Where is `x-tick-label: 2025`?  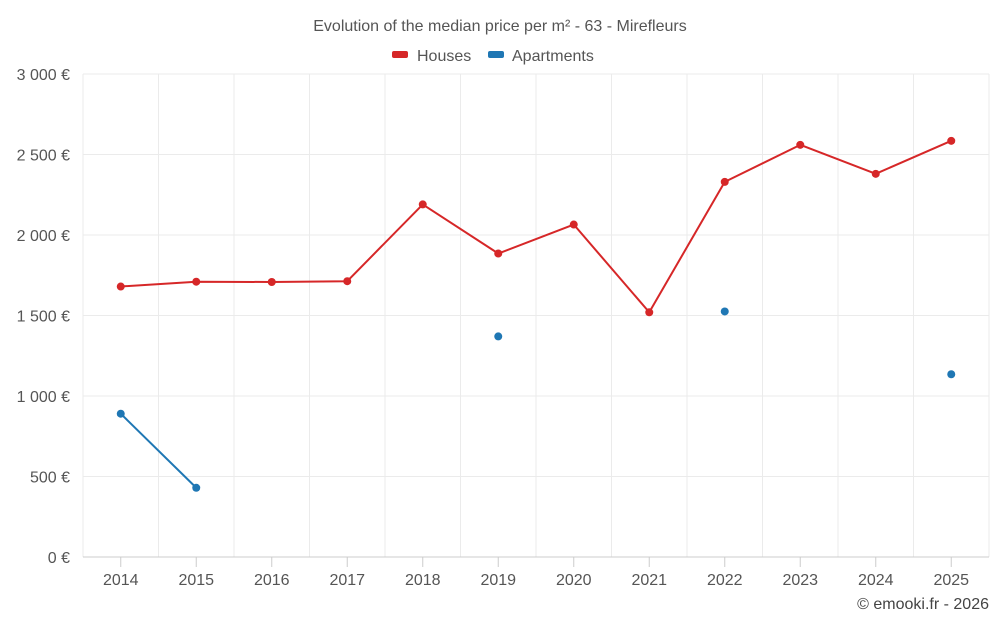
x-tick-label: 2025 is located at coordinates (951, 580).